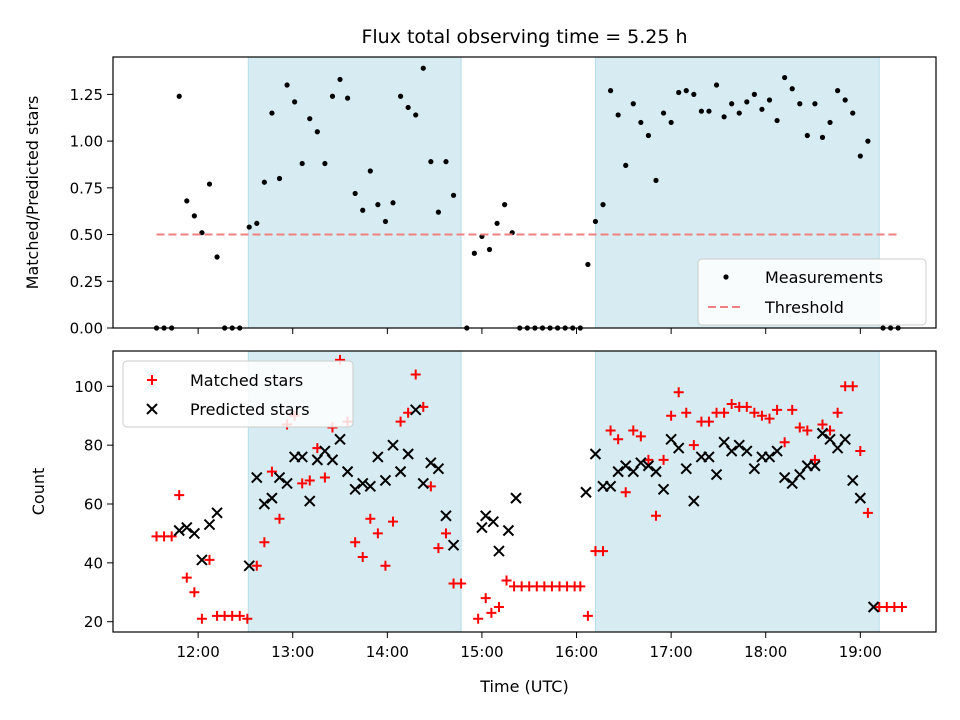 The image size is (960, 720). Describe the element at coordinates (860, 652) in the screenshot. I see `x-tick-label: 19:00` at that location.